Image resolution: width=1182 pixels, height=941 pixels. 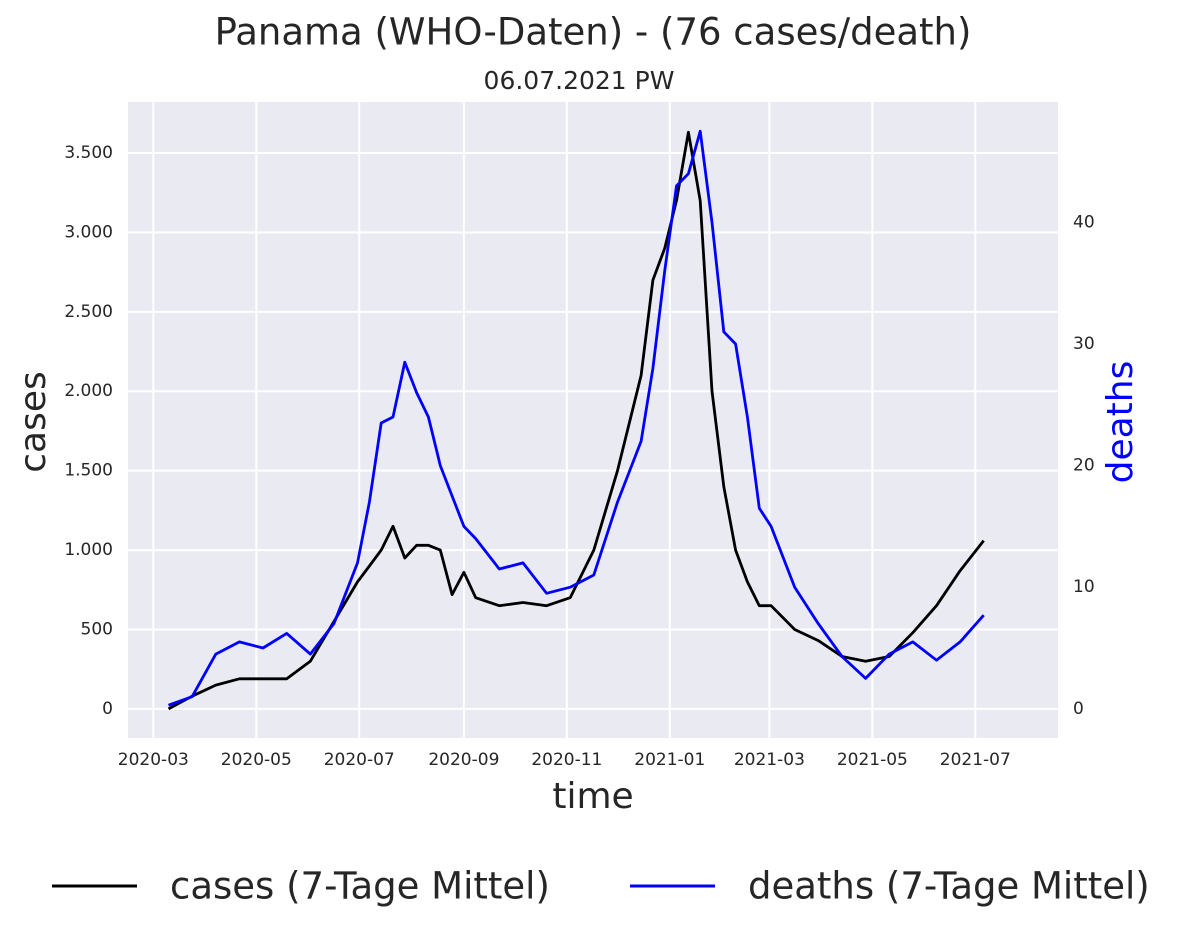 What do you see at coordinates (463, 760) in the screenshot?
I see `x-tick-label: 2020-09` at bounding box center [463, 760].